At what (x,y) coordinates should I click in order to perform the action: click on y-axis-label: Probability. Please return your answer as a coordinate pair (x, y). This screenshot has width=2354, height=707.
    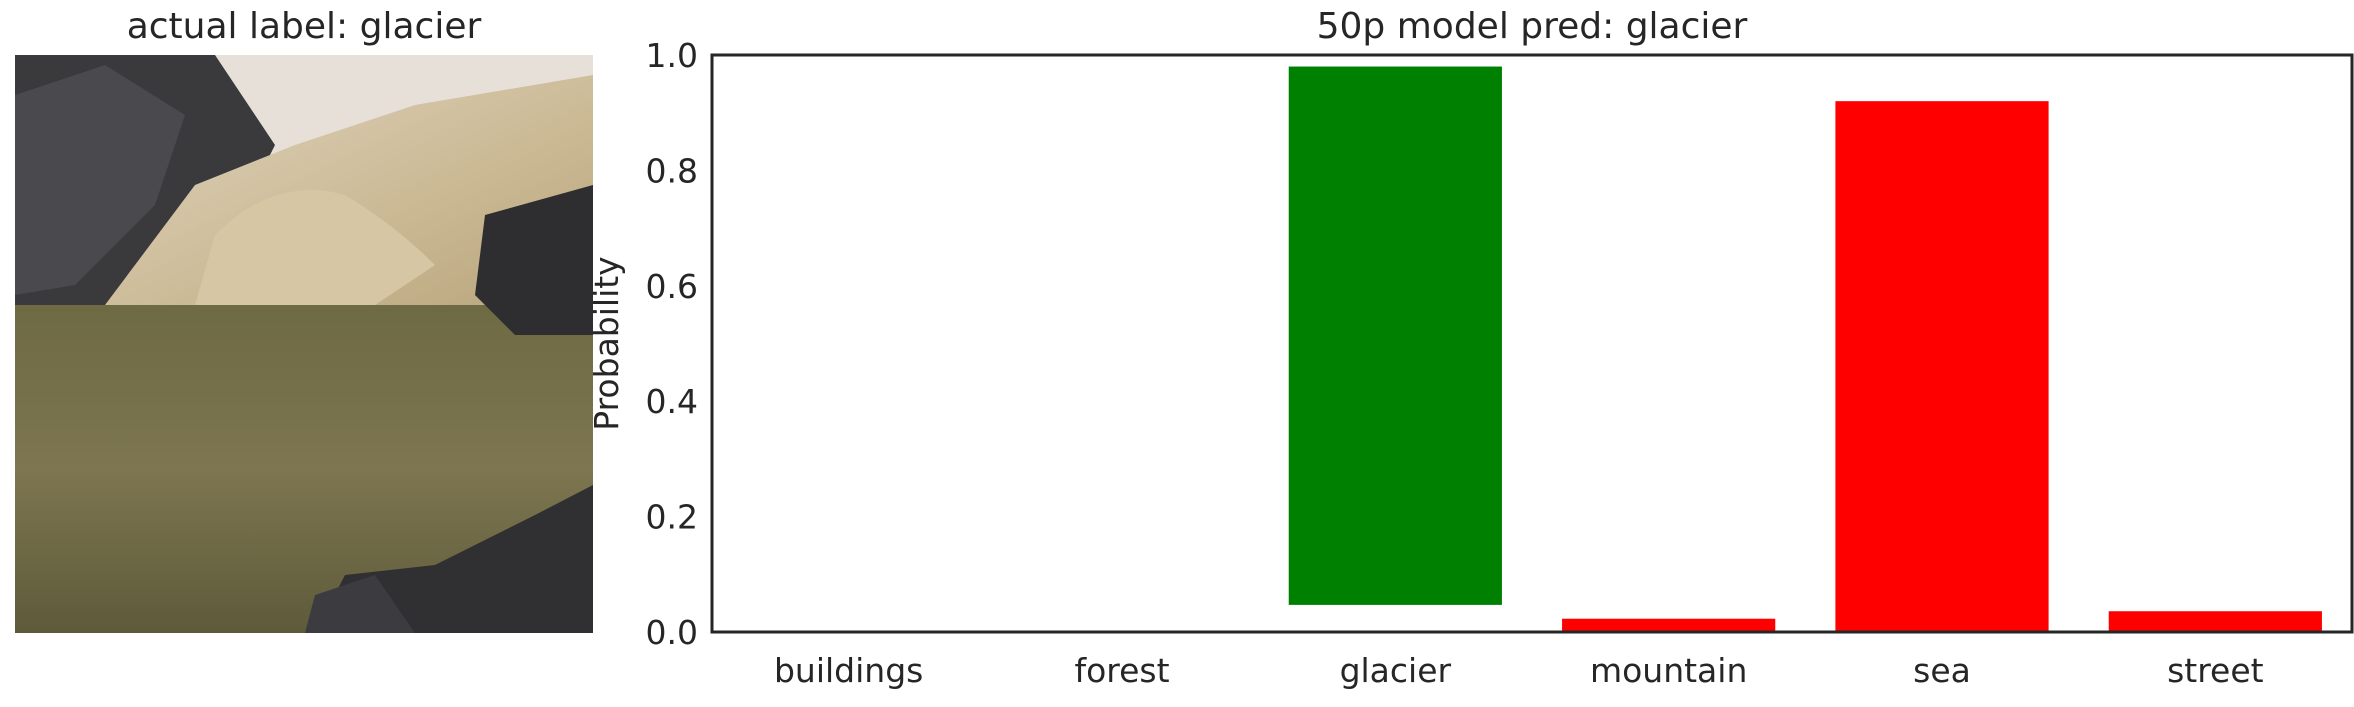
    Looking at the image, I should click on (606, 343).